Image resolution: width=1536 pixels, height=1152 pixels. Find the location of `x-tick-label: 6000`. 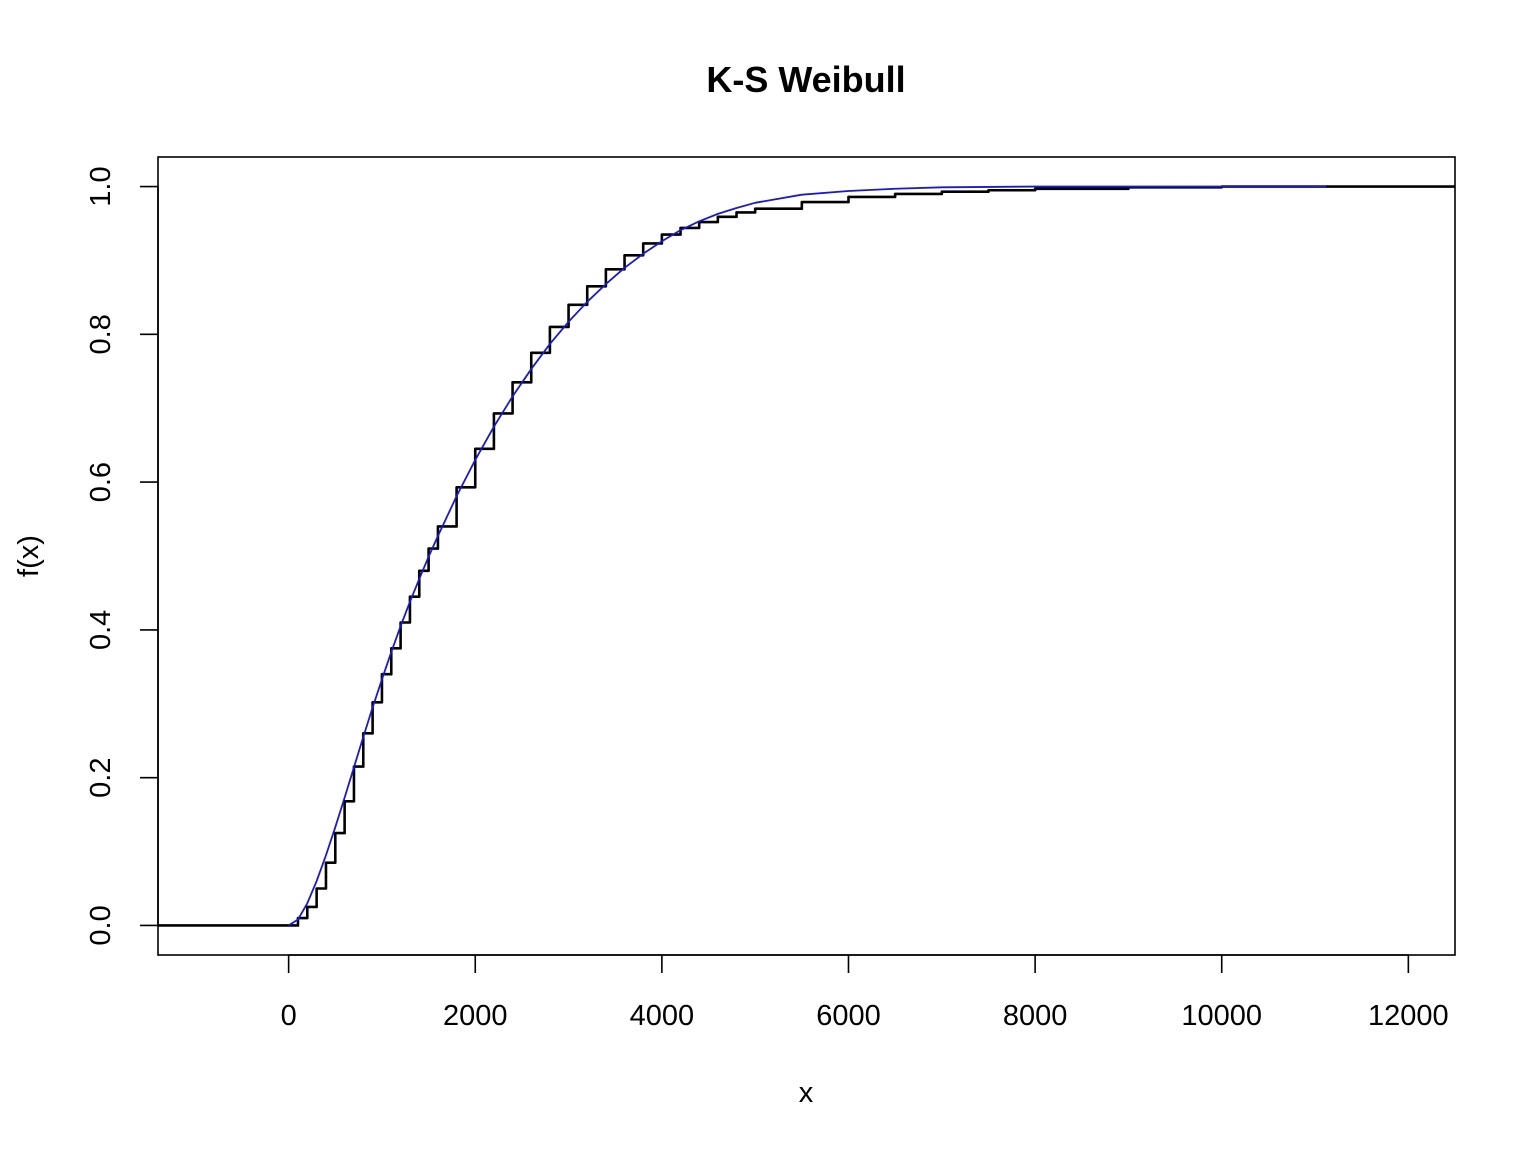

x-tick-label: 6000 is located at coordinates (848, 1016).